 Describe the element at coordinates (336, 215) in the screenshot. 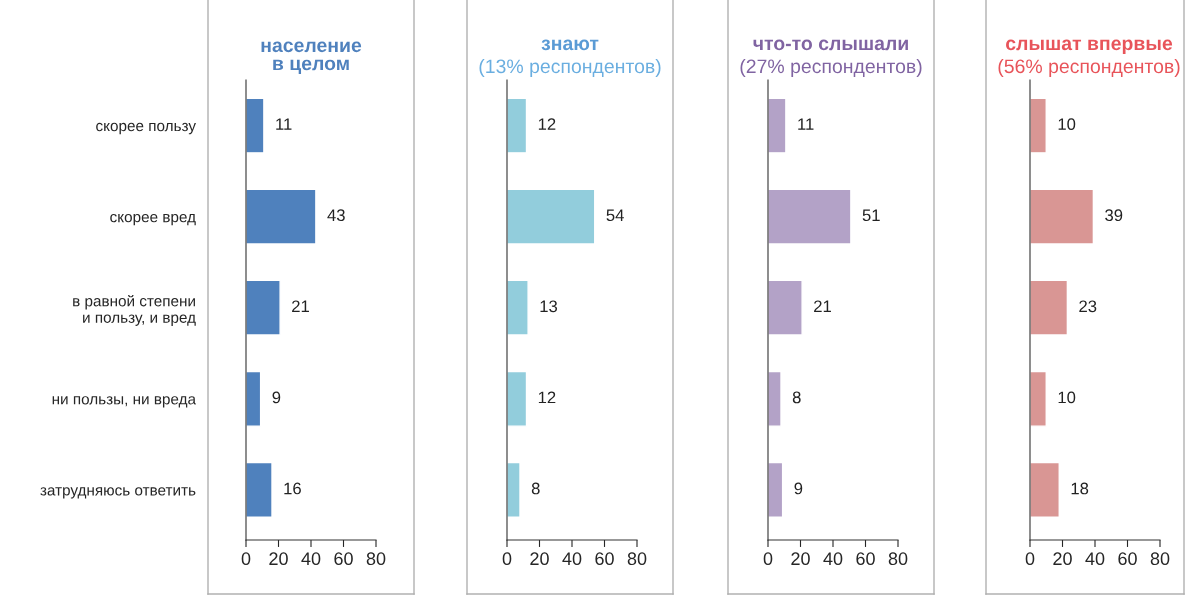

I see `data-label: 43` at that location.